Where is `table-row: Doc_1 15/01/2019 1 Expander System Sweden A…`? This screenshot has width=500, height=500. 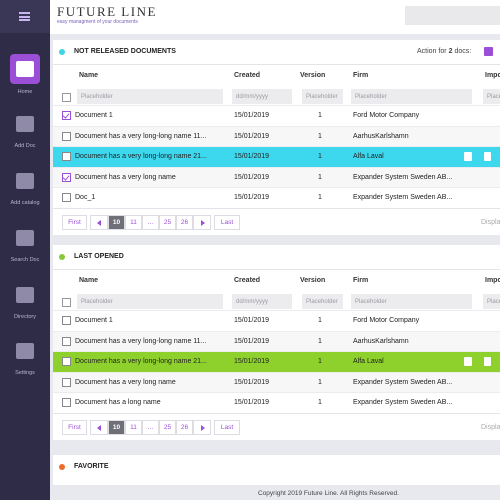
table-row: Doc_1 15/01/2019 1 Expander System Sweden A… is located at coordinates (276, 197).